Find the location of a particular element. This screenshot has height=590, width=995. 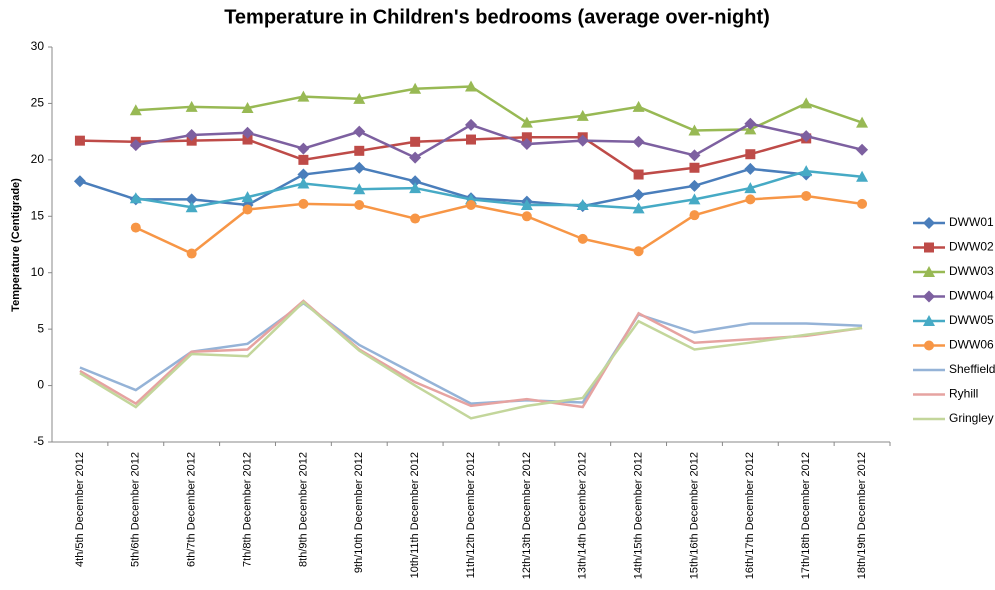

y-tick-label: 15 is located at coordinates (38, 215).